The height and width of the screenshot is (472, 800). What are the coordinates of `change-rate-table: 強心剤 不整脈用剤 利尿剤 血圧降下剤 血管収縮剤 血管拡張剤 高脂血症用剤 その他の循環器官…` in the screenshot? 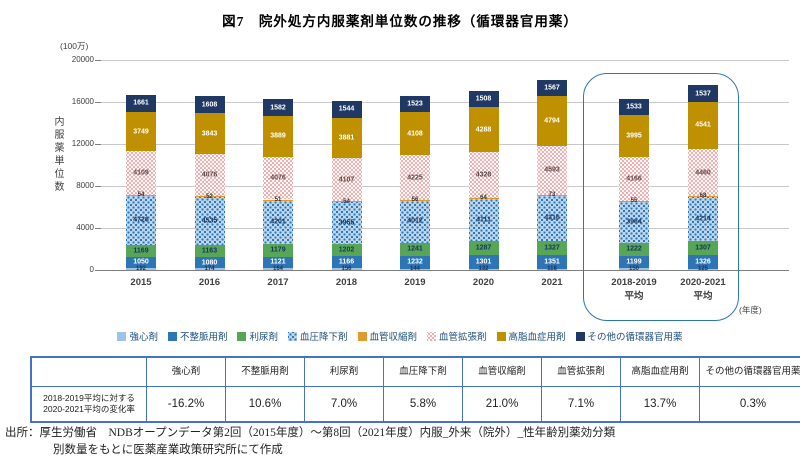 It's located at (415, 389).